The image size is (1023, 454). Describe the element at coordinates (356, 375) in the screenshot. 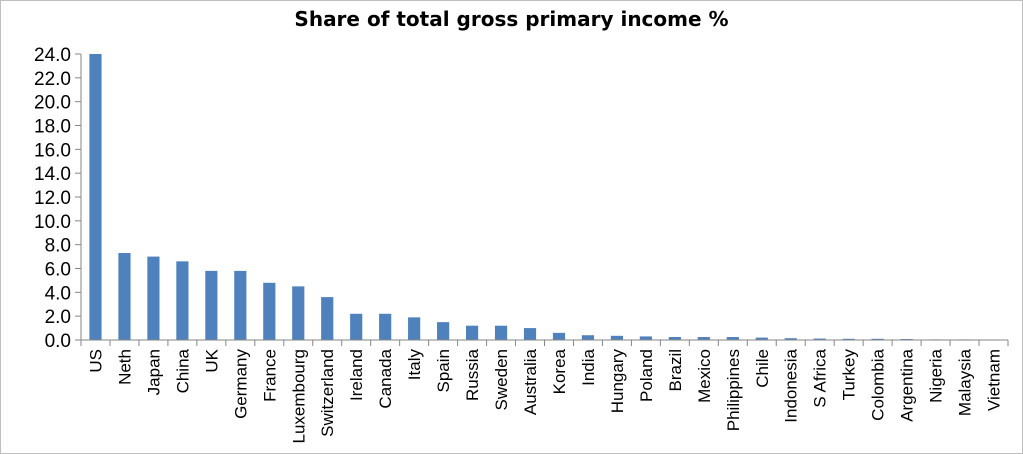

I see `x-category-label: Ireland` at that location.